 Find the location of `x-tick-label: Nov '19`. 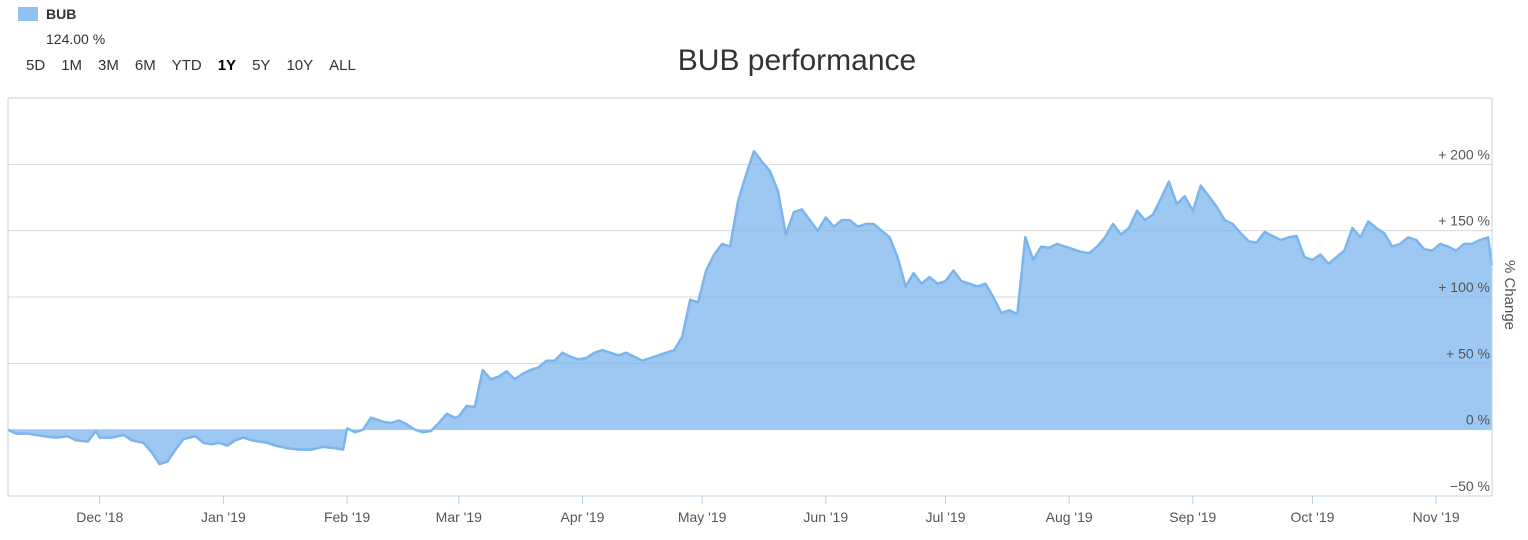

x-tick-label: Nov '19 is located at coordinates (1436, 517).